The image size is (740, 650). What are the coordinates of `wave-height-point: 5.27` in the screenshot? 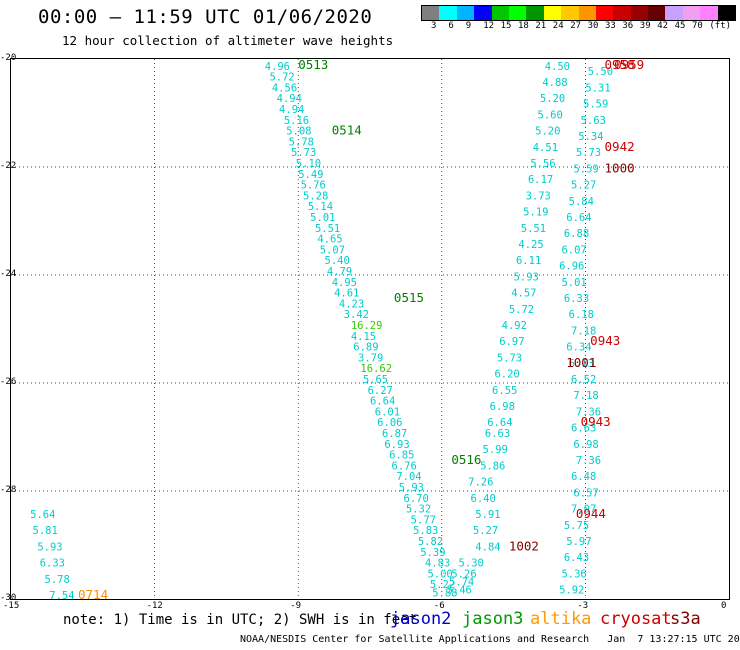 It's located at (485, 531).